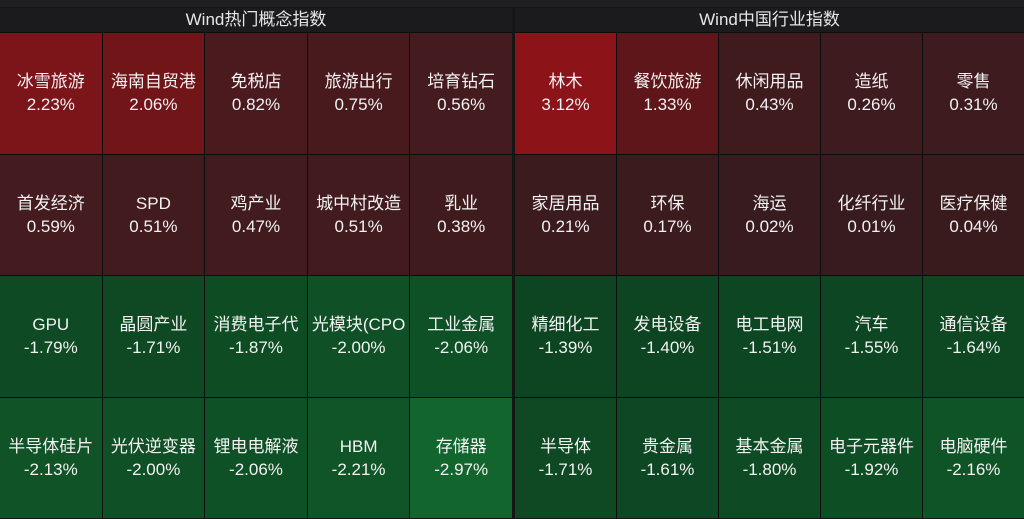 The image size is (1024, 519). I want to click on tile-change: -1.64%, so click(973, 348).